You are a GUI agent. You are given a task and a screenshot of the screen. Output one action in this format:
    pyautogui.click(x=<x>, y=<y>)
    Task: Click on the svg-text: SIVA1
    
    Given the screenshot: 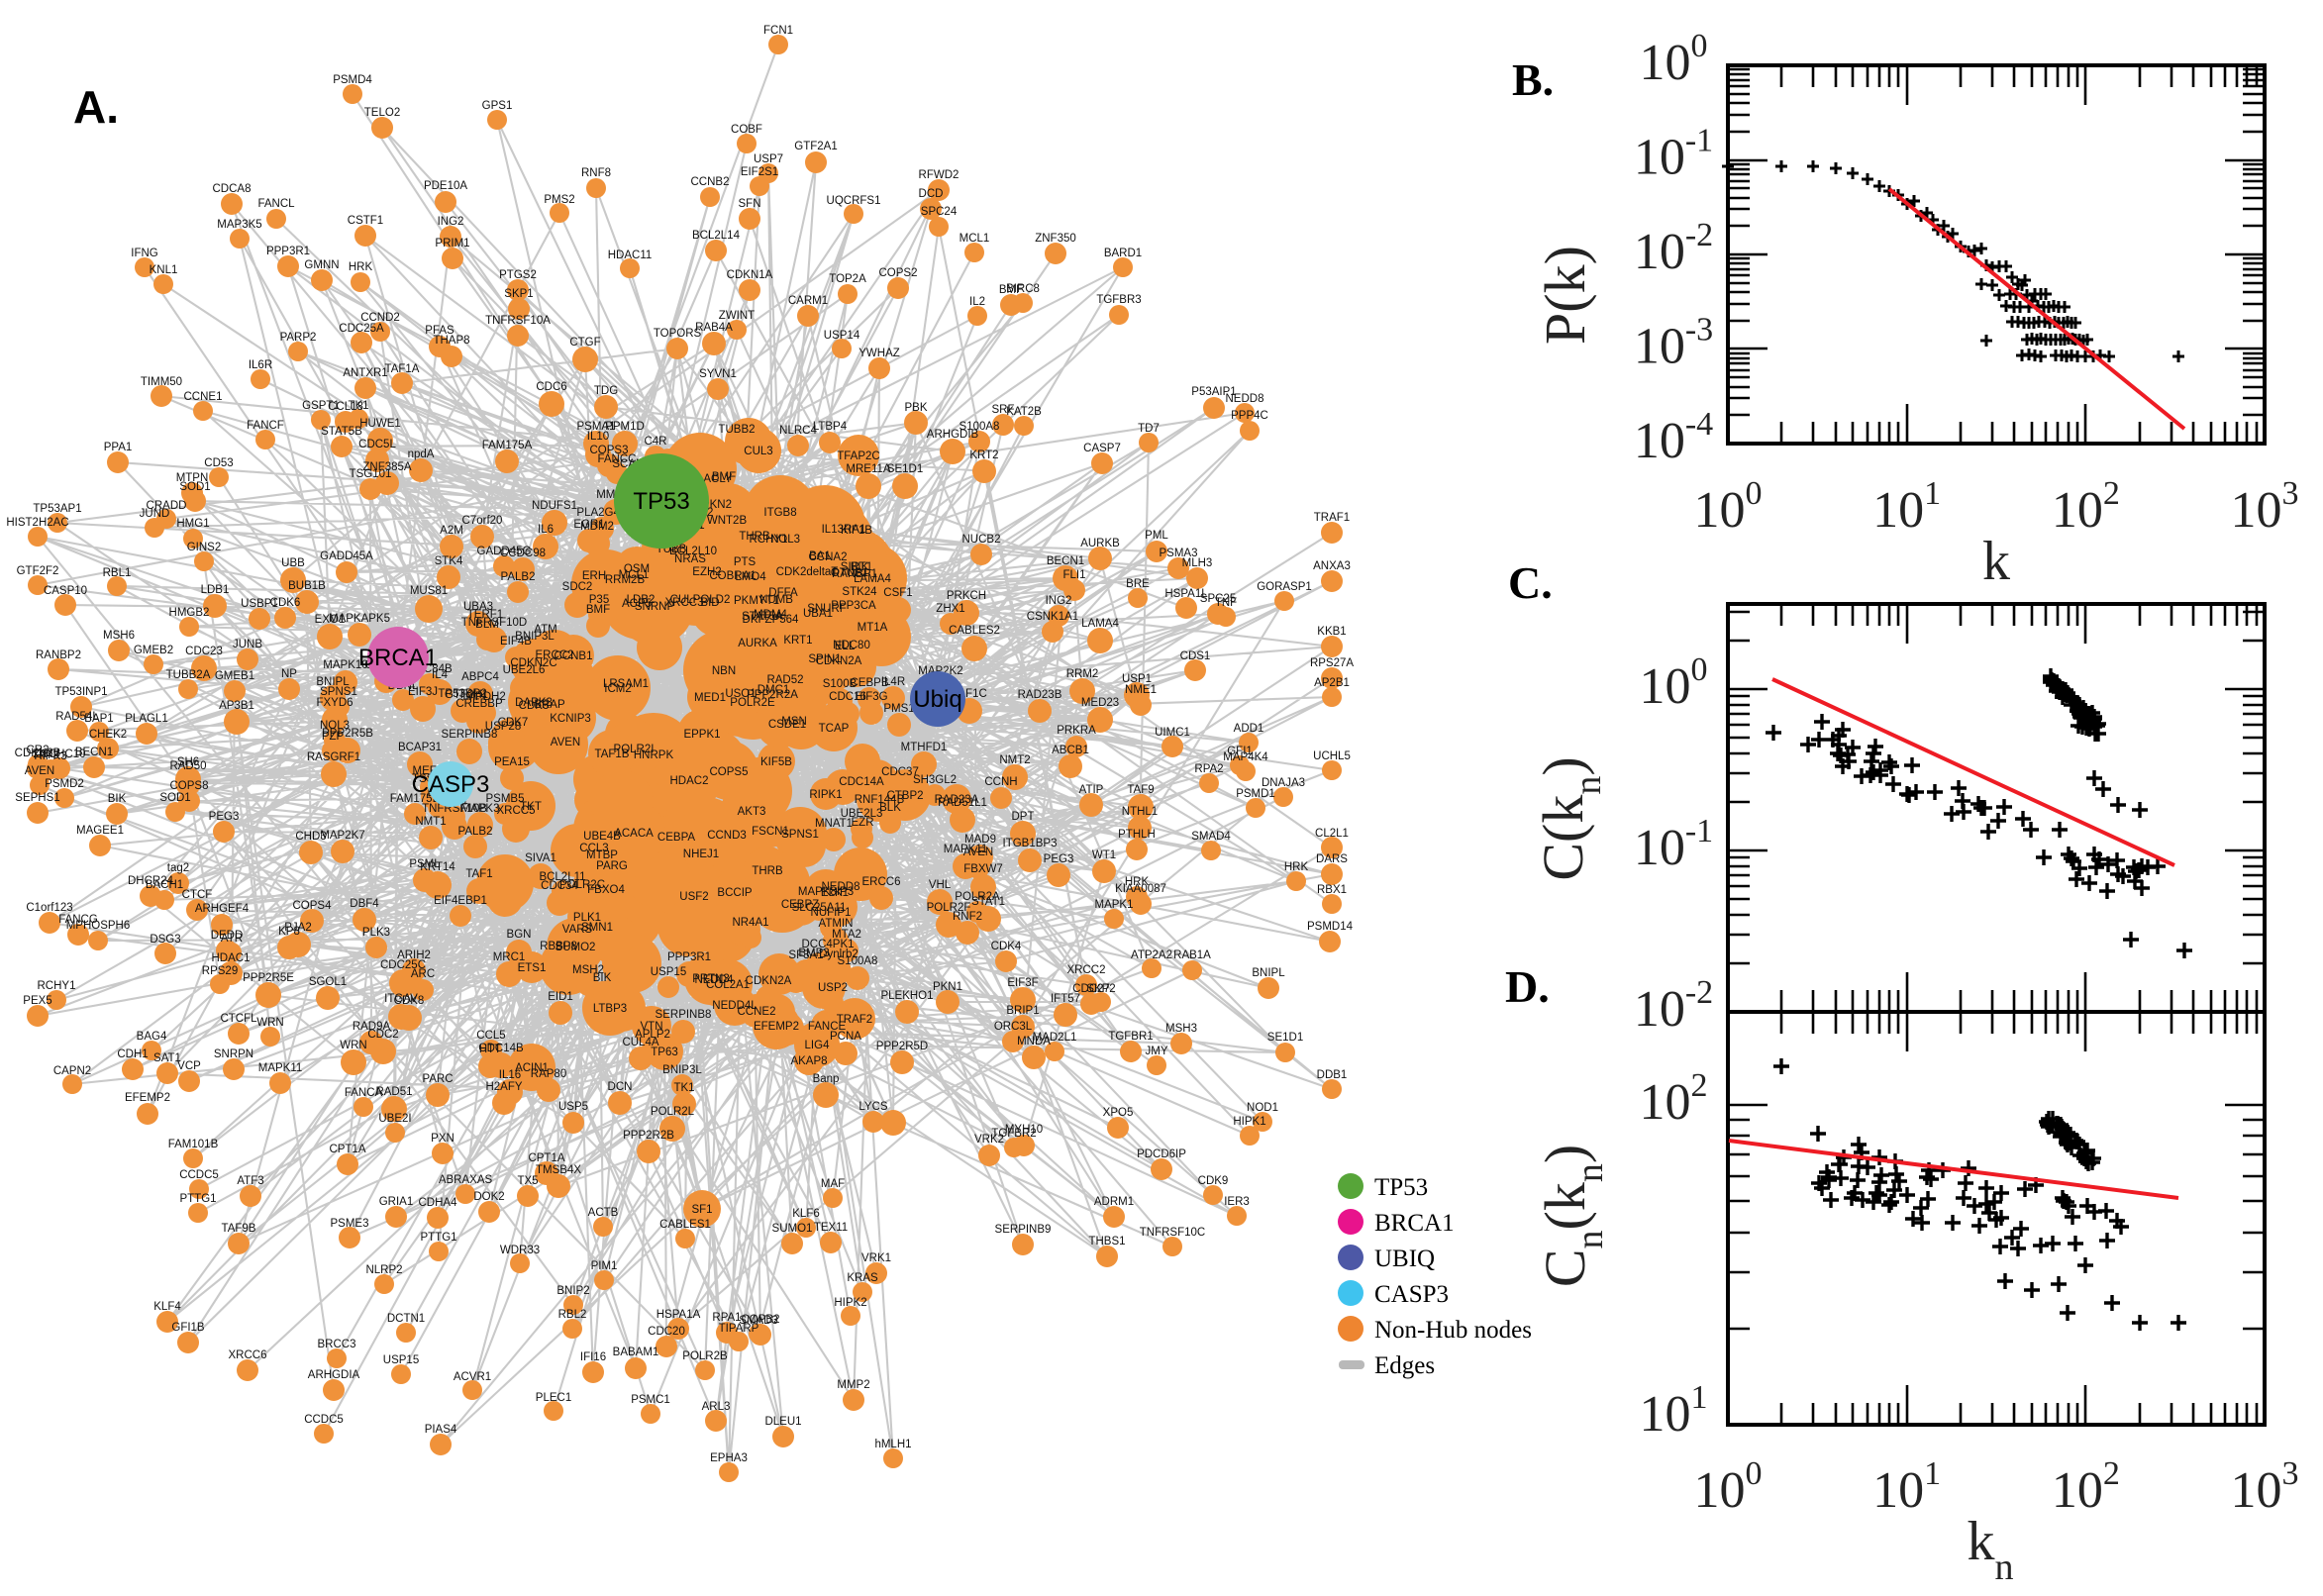 What is the action you would take?
    pyautogui.click(x=540, y=858)
    